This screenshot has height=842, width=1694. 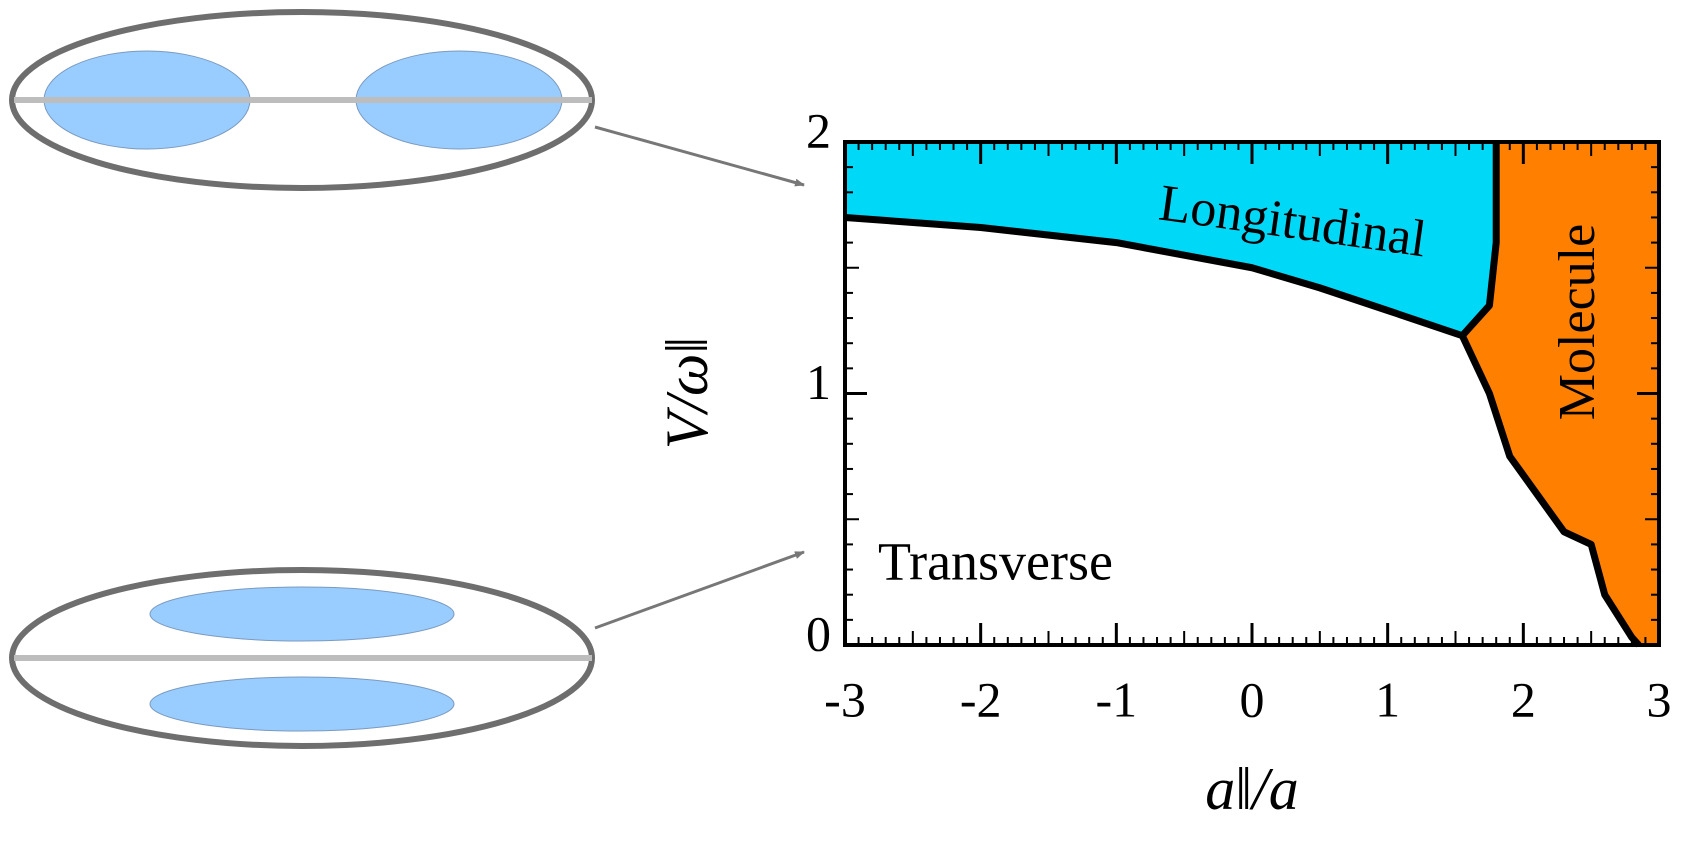 I want to click on longitudinal-cartoon, so click(x=302, y=100).